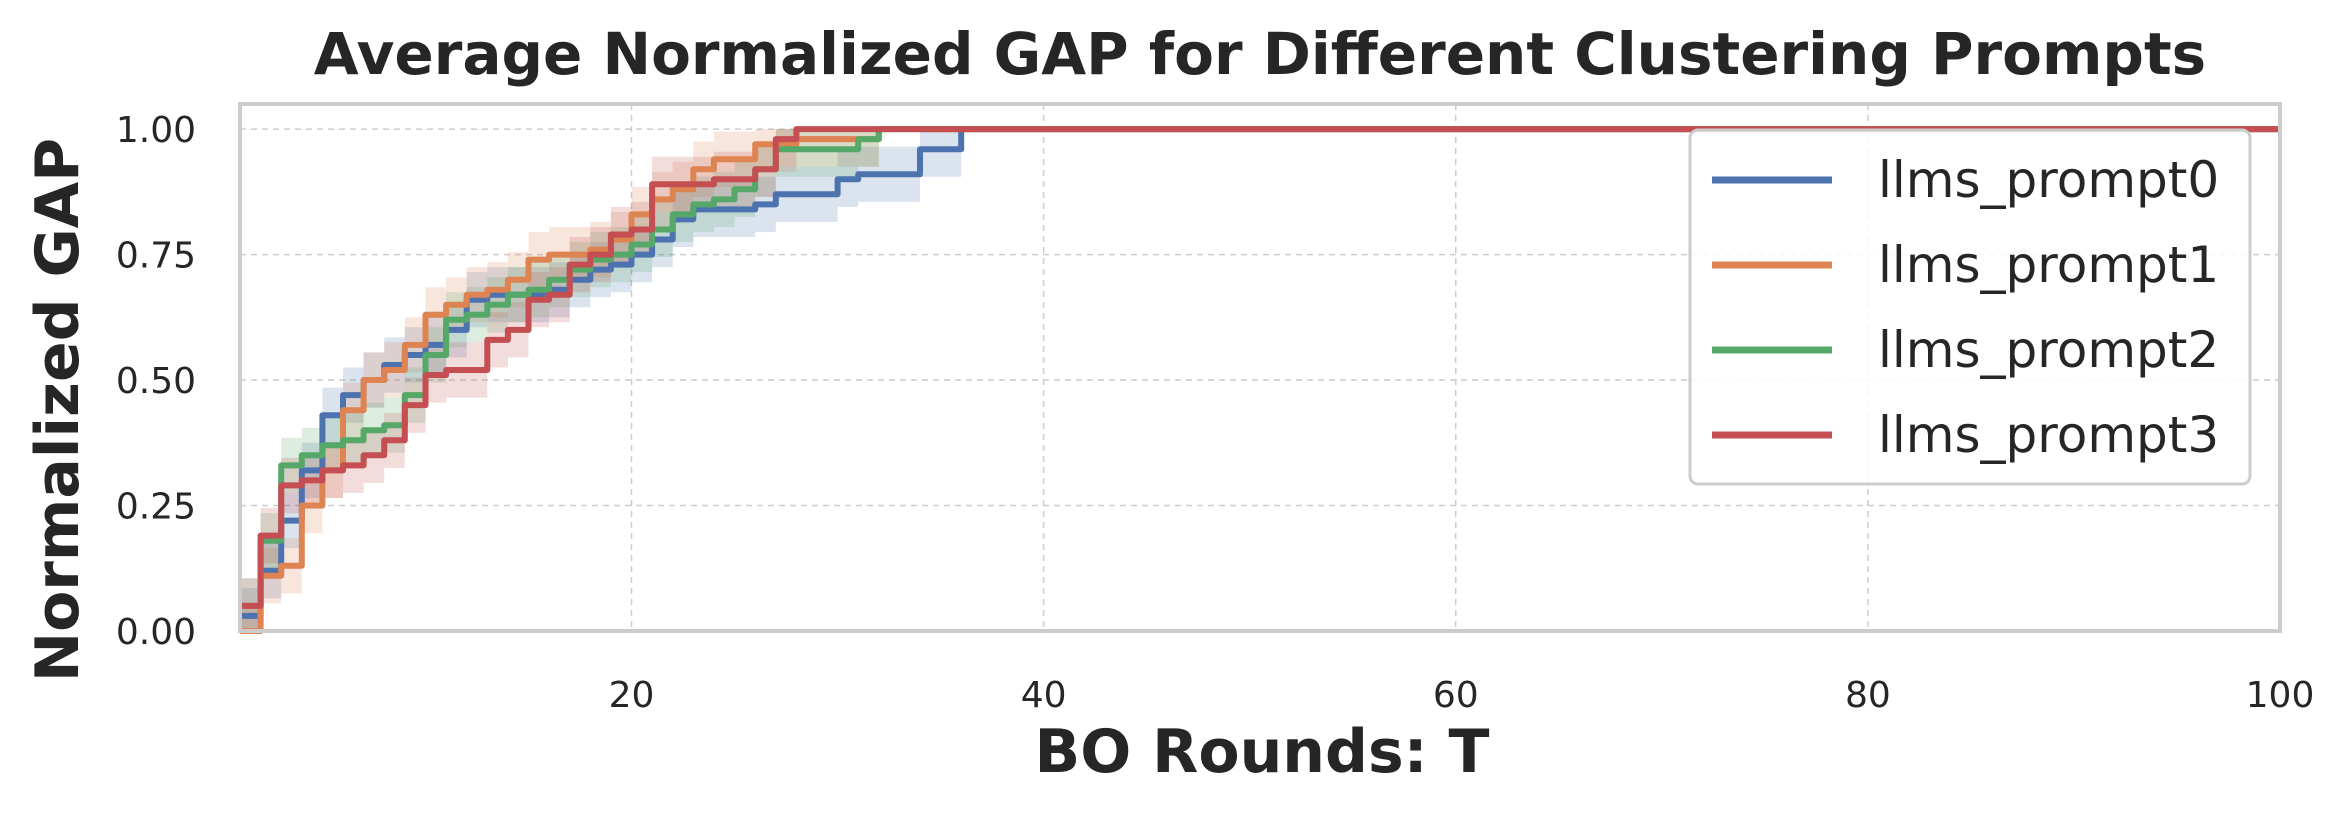 The height and width of the screenshot is (820, 2343). Describe the element at coordinates (2048, 435) in the screenshot. I see `legend-label: llms_prompt3` at that location.